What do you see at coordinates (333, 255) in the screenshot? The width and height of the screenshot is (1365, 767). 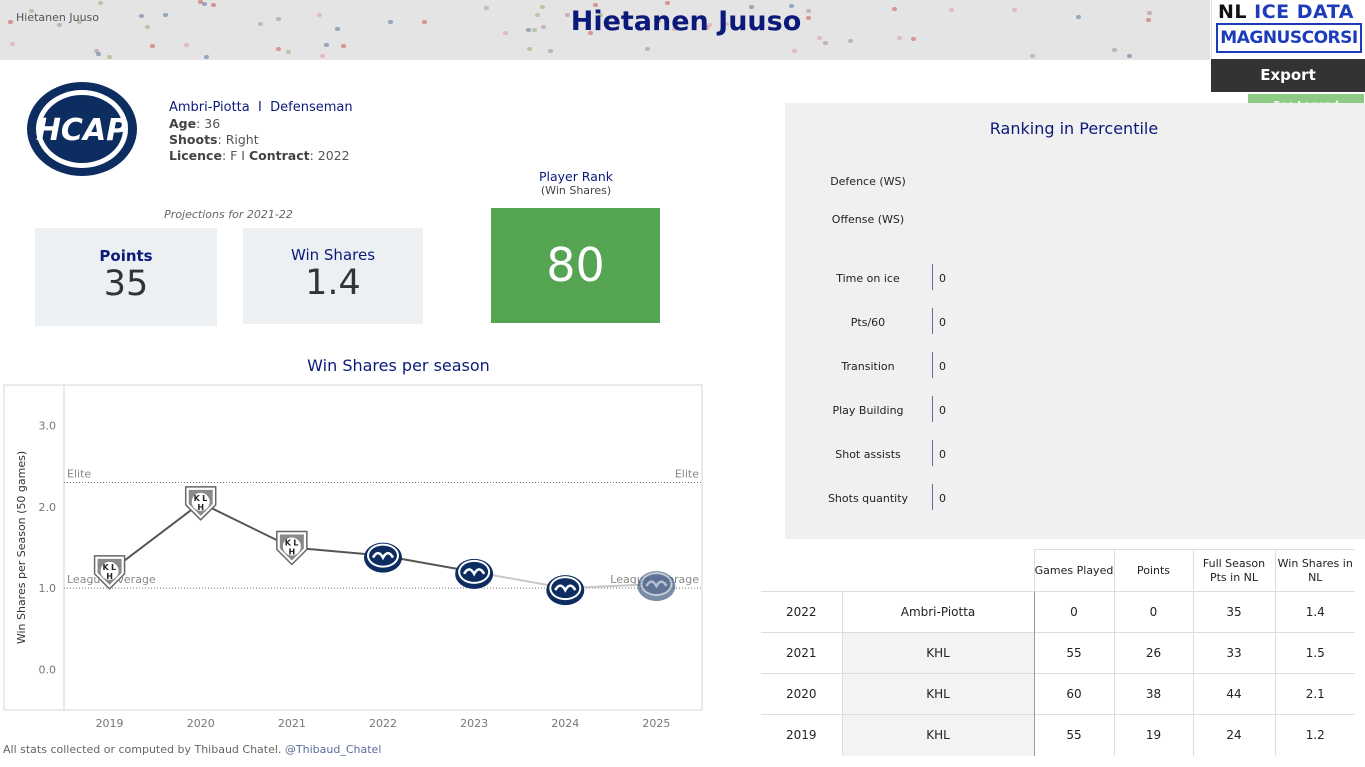 I see `win-shares-label: Win Shares` at bounding box center [333, 255].